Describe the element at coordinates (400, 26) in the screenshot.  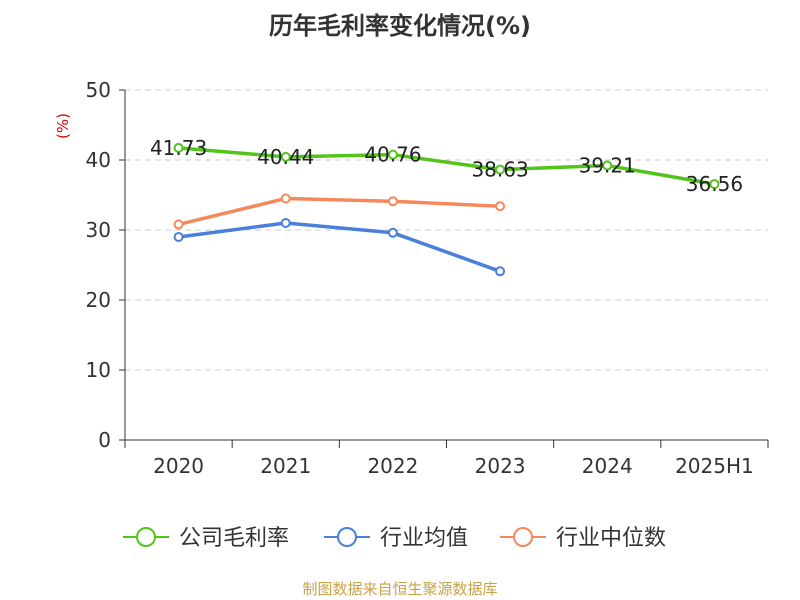
I see `chart-title: 历年毛利率变化情况(%)` at that location.